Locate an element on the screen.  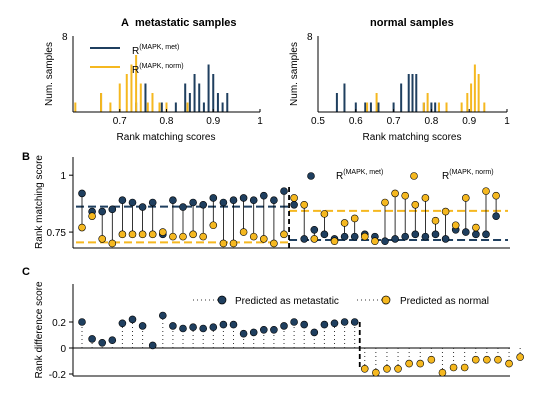
c-ytick-label-1: 0 is located at coordinates (63, 349).